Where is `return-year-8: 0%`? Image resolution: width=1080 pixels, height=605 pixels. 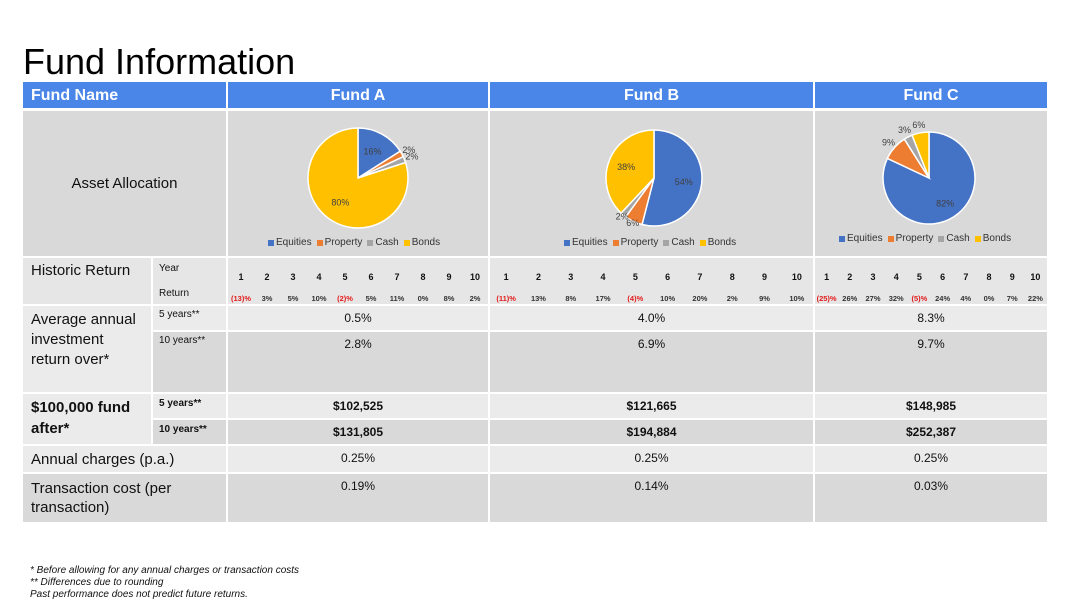
return-year-8: 0% is located at coordinates (423, 298).